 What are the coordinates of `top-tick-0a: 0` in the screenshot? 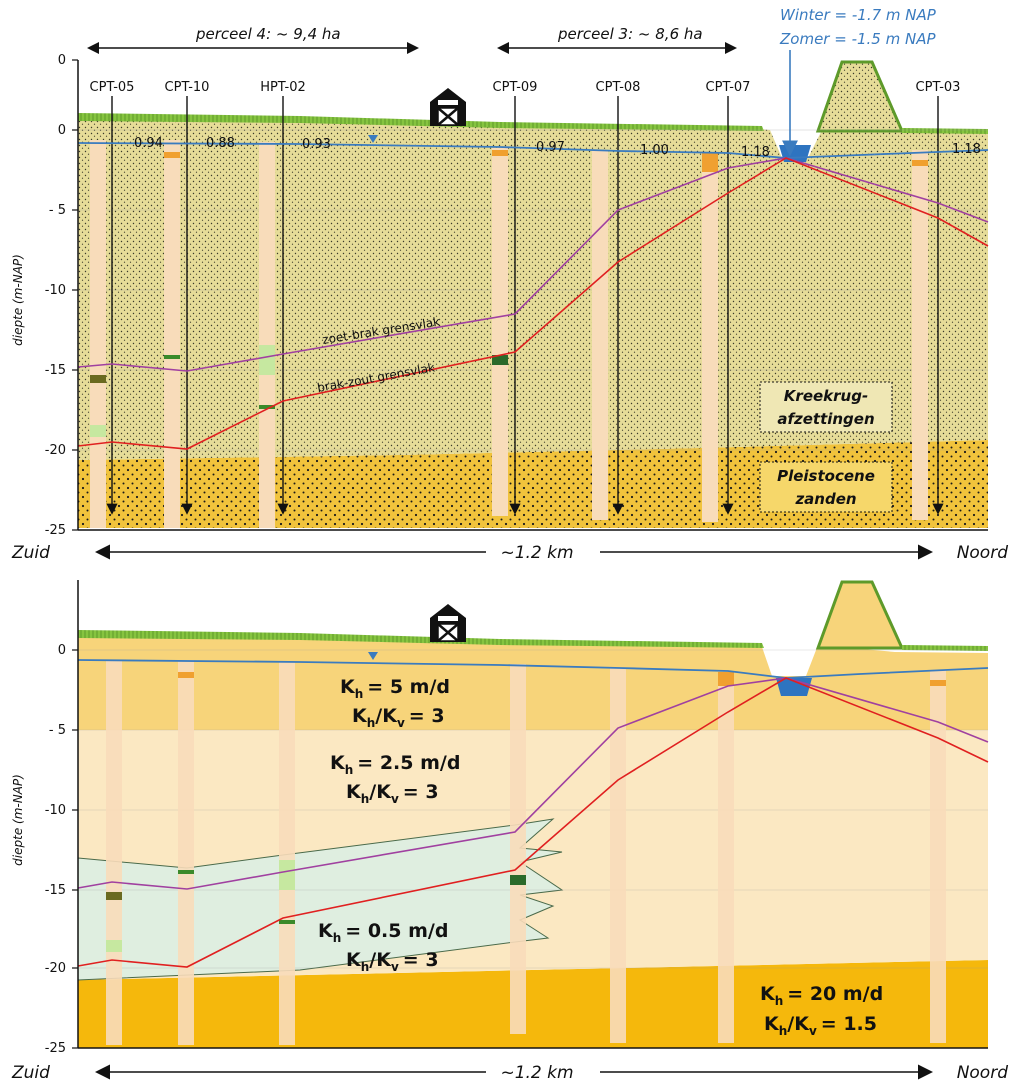 It's located at (62, 60).